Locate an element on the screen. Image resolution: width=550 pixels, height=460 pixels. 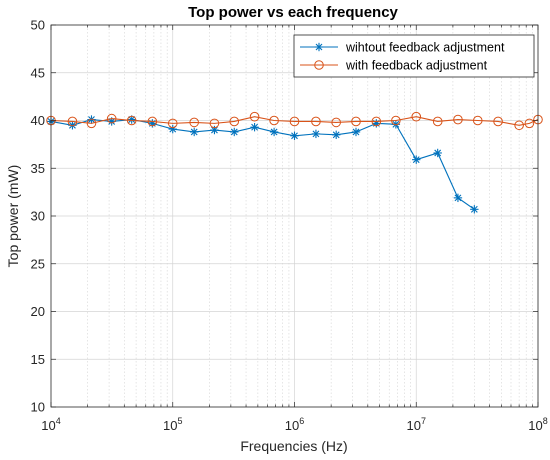
legend-label: wihtout feedback adjustment is located at coordinates (425, 48).